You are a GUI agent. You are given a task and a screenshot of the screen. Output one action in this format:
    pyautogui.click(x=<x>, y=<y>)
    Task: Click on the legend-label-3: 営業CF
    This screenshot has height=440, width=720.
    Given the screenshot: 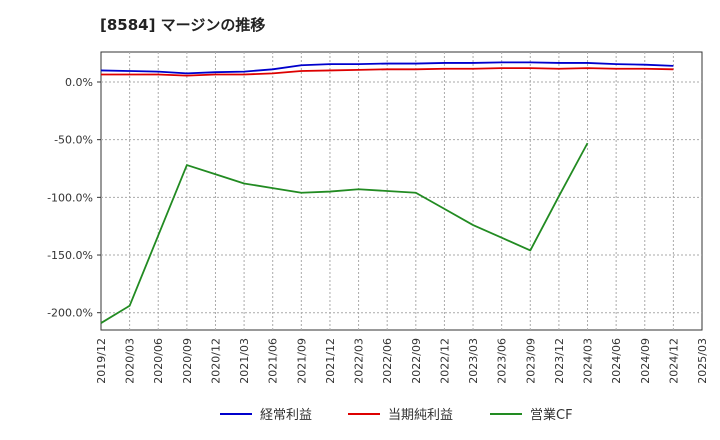 What is the action you would take?
    pyautogui.click(x=551, y=415)
    